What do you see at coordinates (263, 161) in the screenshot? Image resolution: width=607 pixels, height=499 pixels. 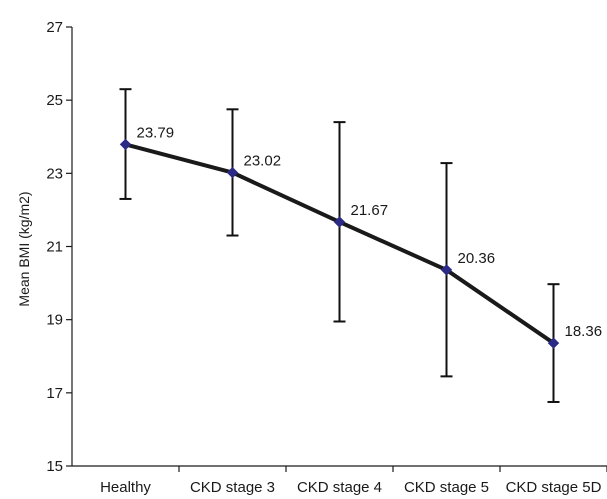 I see `data-value-label: 23.02` at bounding box center [263, 161].